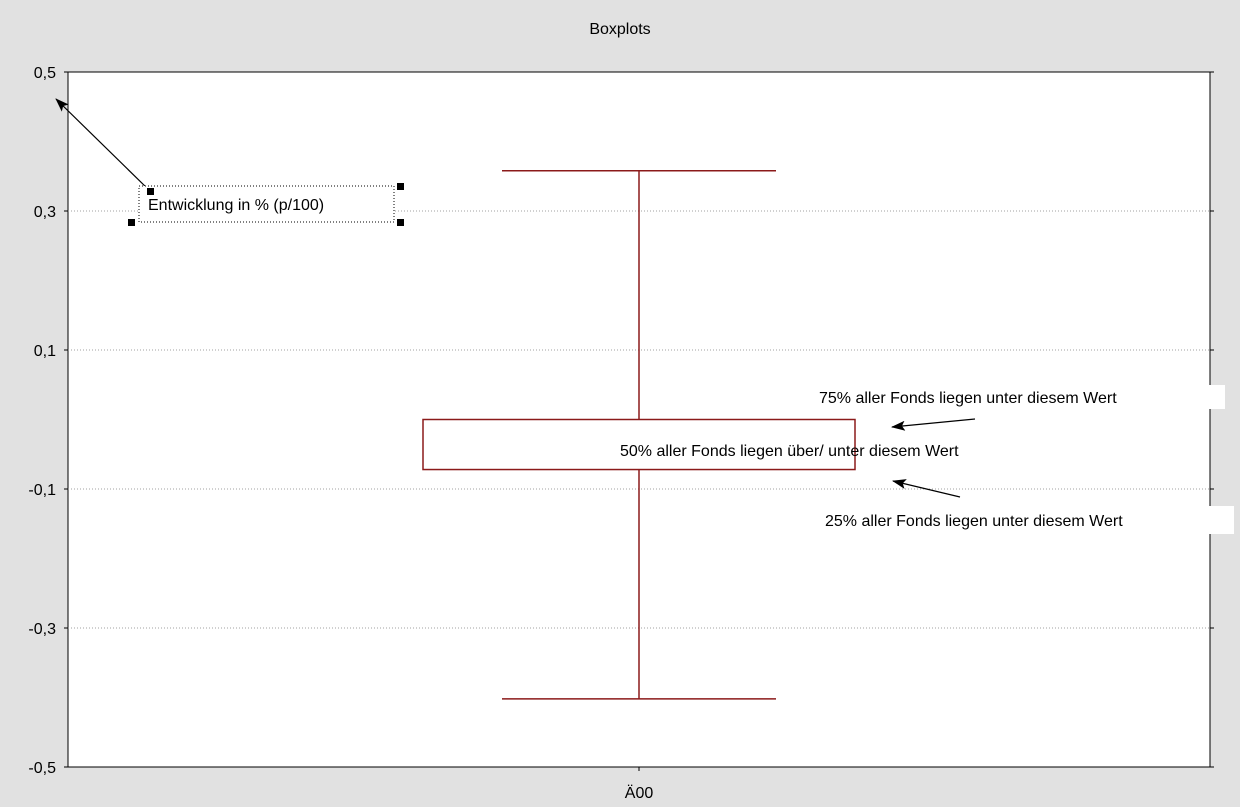 Image resolution: width=1240 pixels, height=807 pixels. What do you see at coordinates (42, 768) in the screenshot?
I see `y-tick-label: -0,5` at bounding box center [42, 768].